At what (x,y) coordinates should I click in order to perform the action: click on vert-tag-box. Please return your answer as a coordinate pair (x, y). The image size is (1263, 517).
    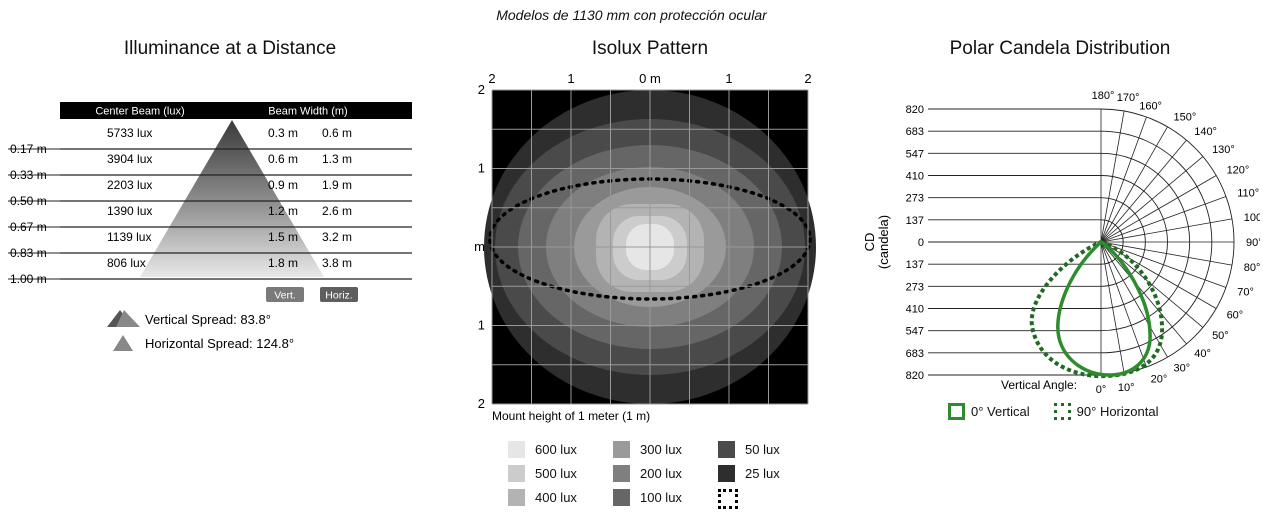
    Looking at the image, I should click on (285, 294).